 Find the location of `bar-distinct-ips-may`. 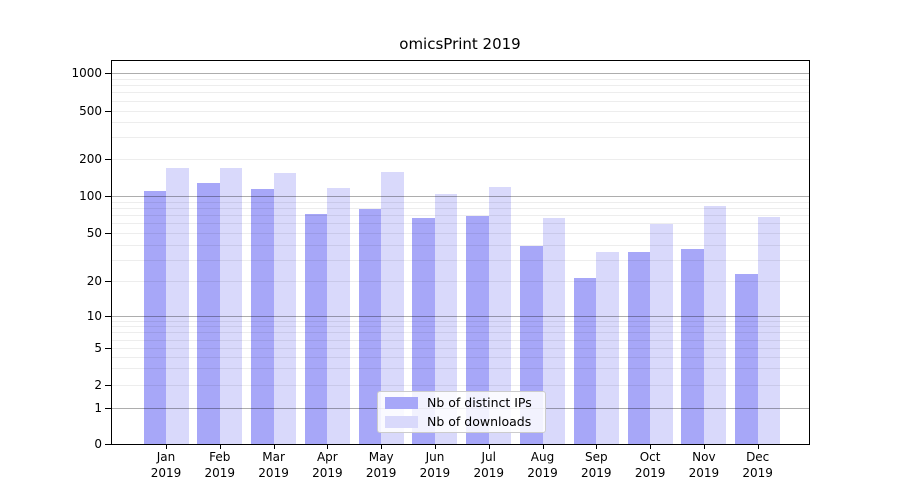

bar-distinct-ips-may is located at coordinates (370, 326).